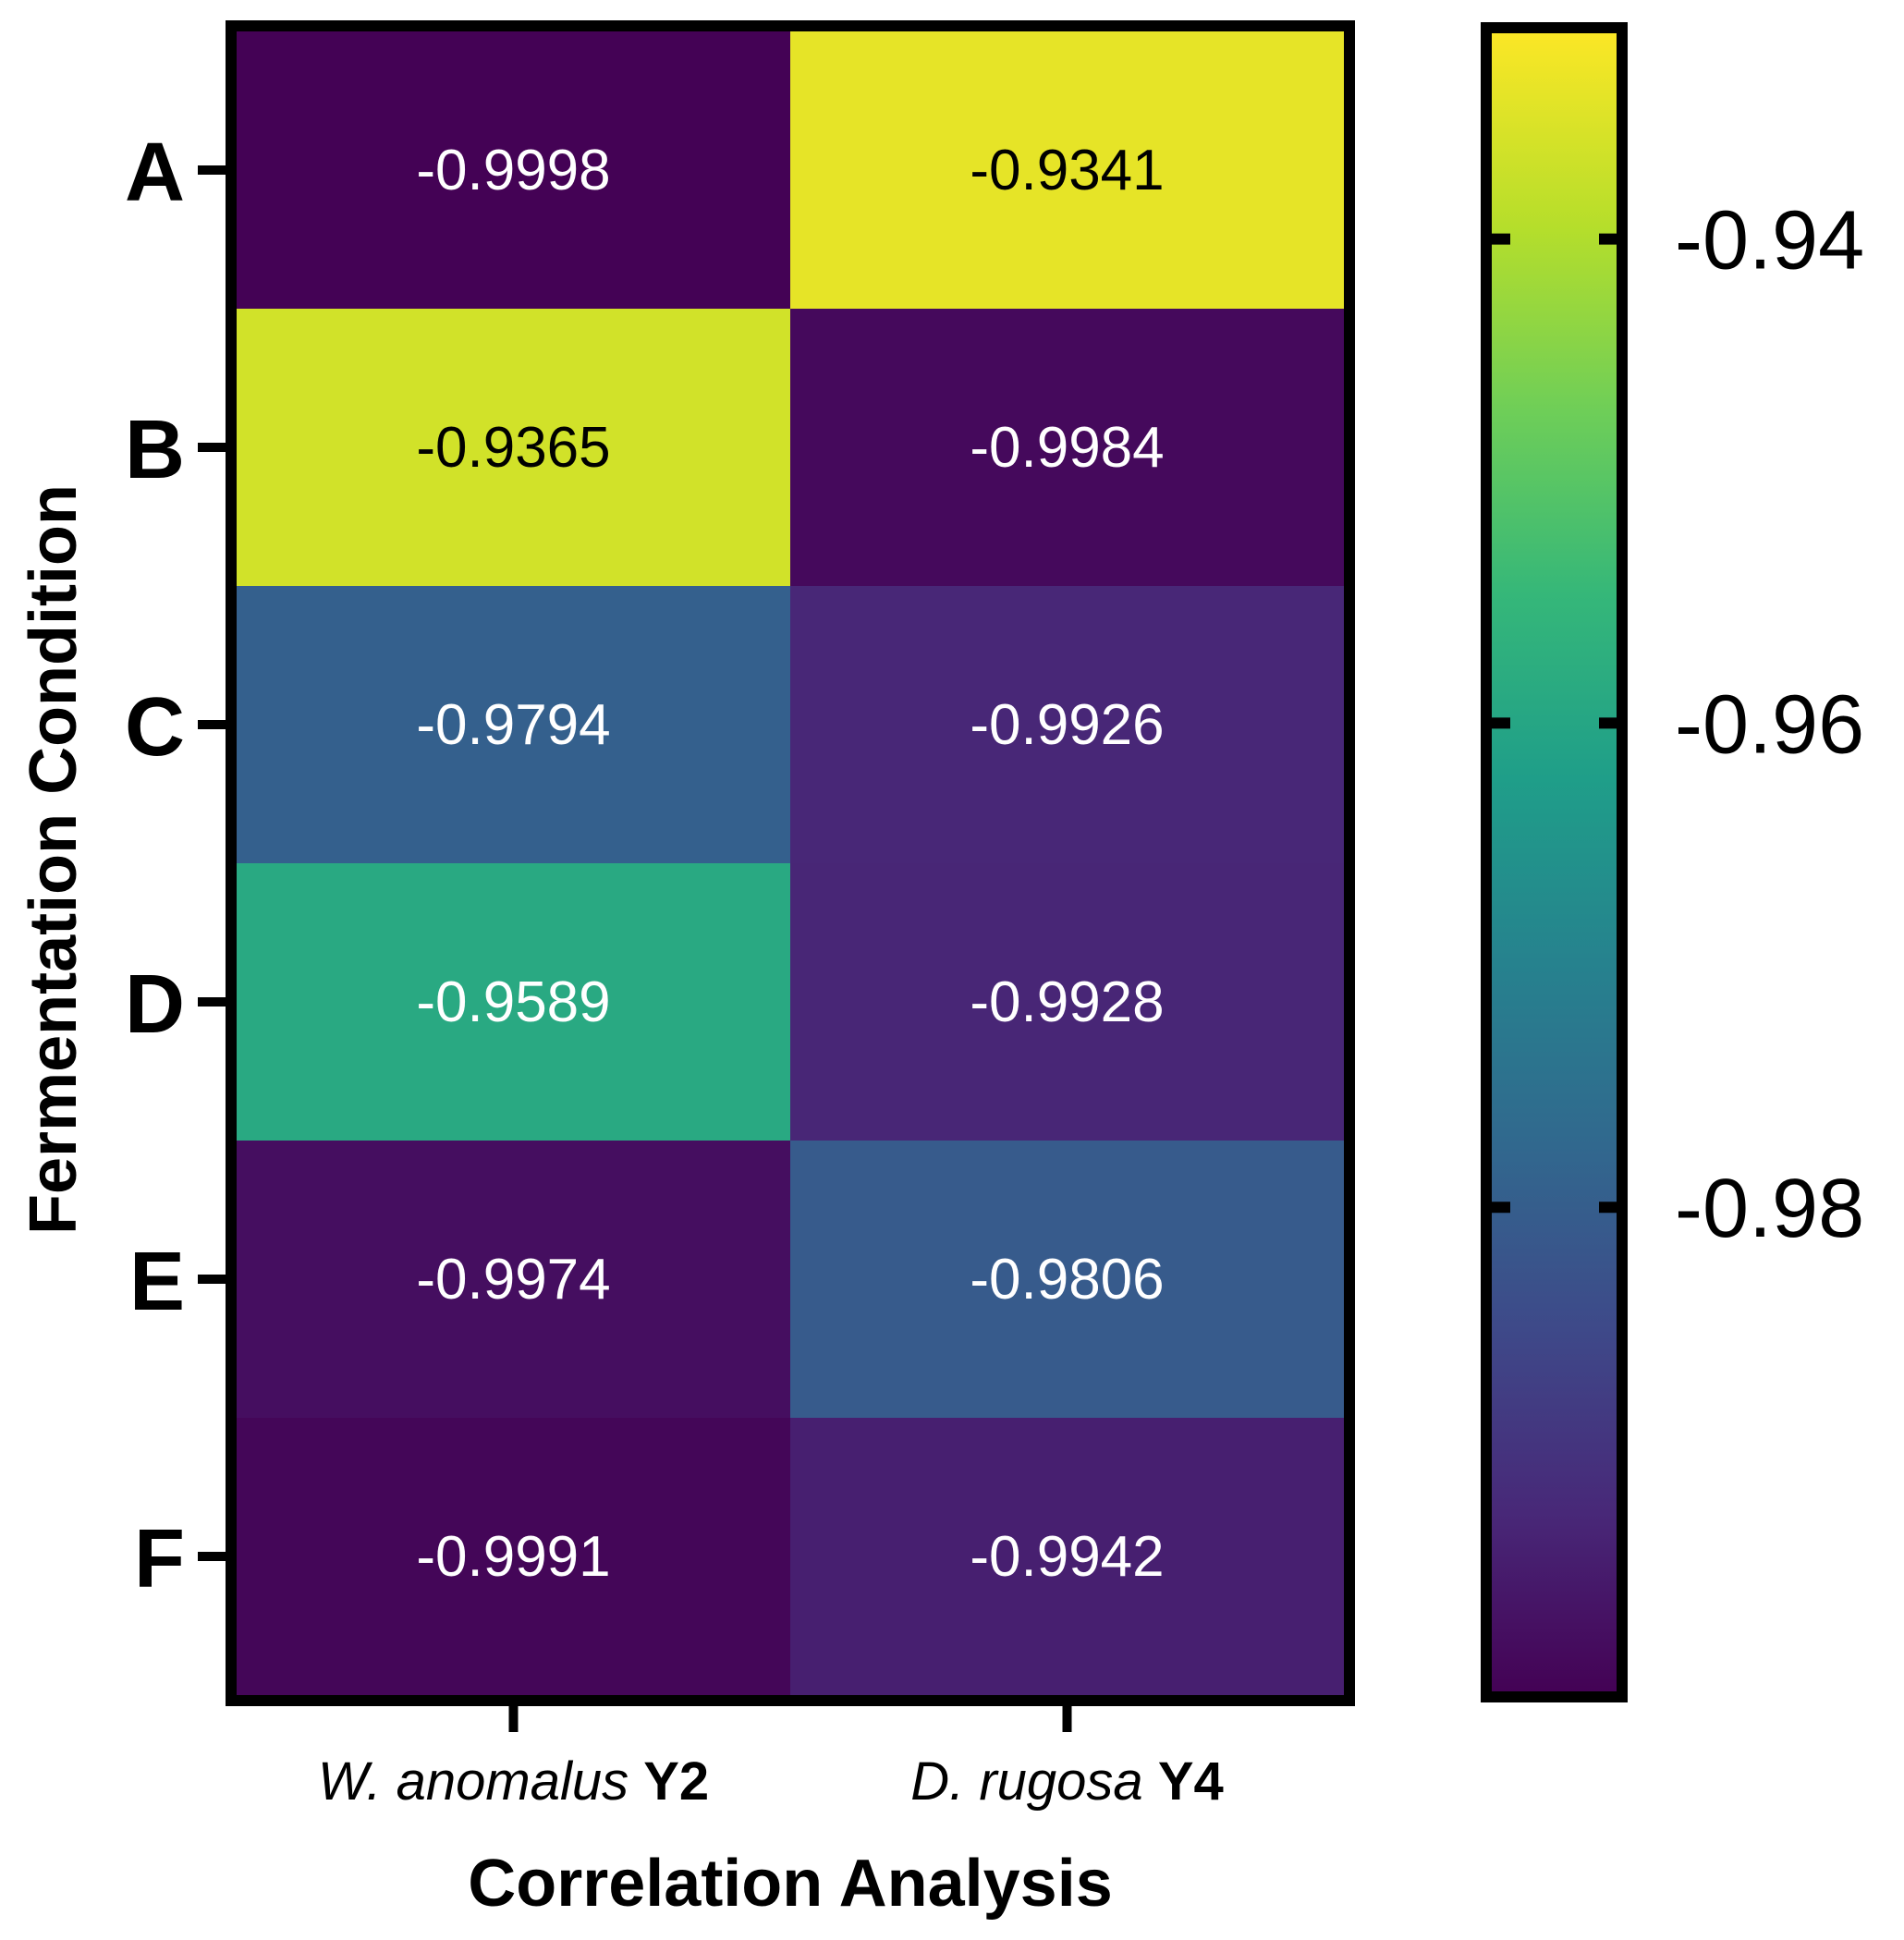 The image size is (1904, 1940). What do you see at coordinates (155, 173) in the screenshot?
I see `y-tick-label: A` at bounding box center [155, 173].